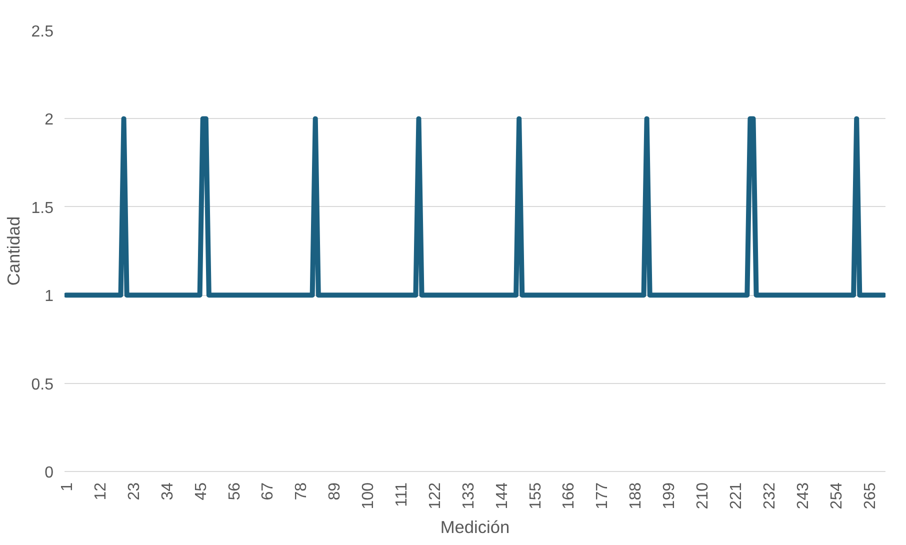 This screenshot has height=545, width=906. Describe the element at coordinates (469, 496) in the screenshot. I see `x-tick-label: 133` at that location.